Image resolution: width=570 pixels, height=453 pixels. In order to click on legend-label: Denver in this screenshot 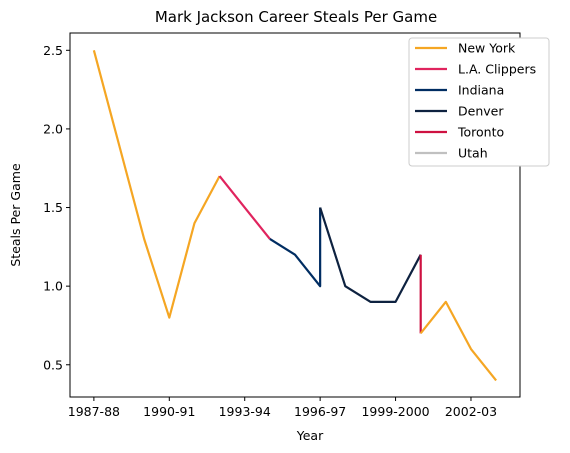, I will do `click(481, 111)`.